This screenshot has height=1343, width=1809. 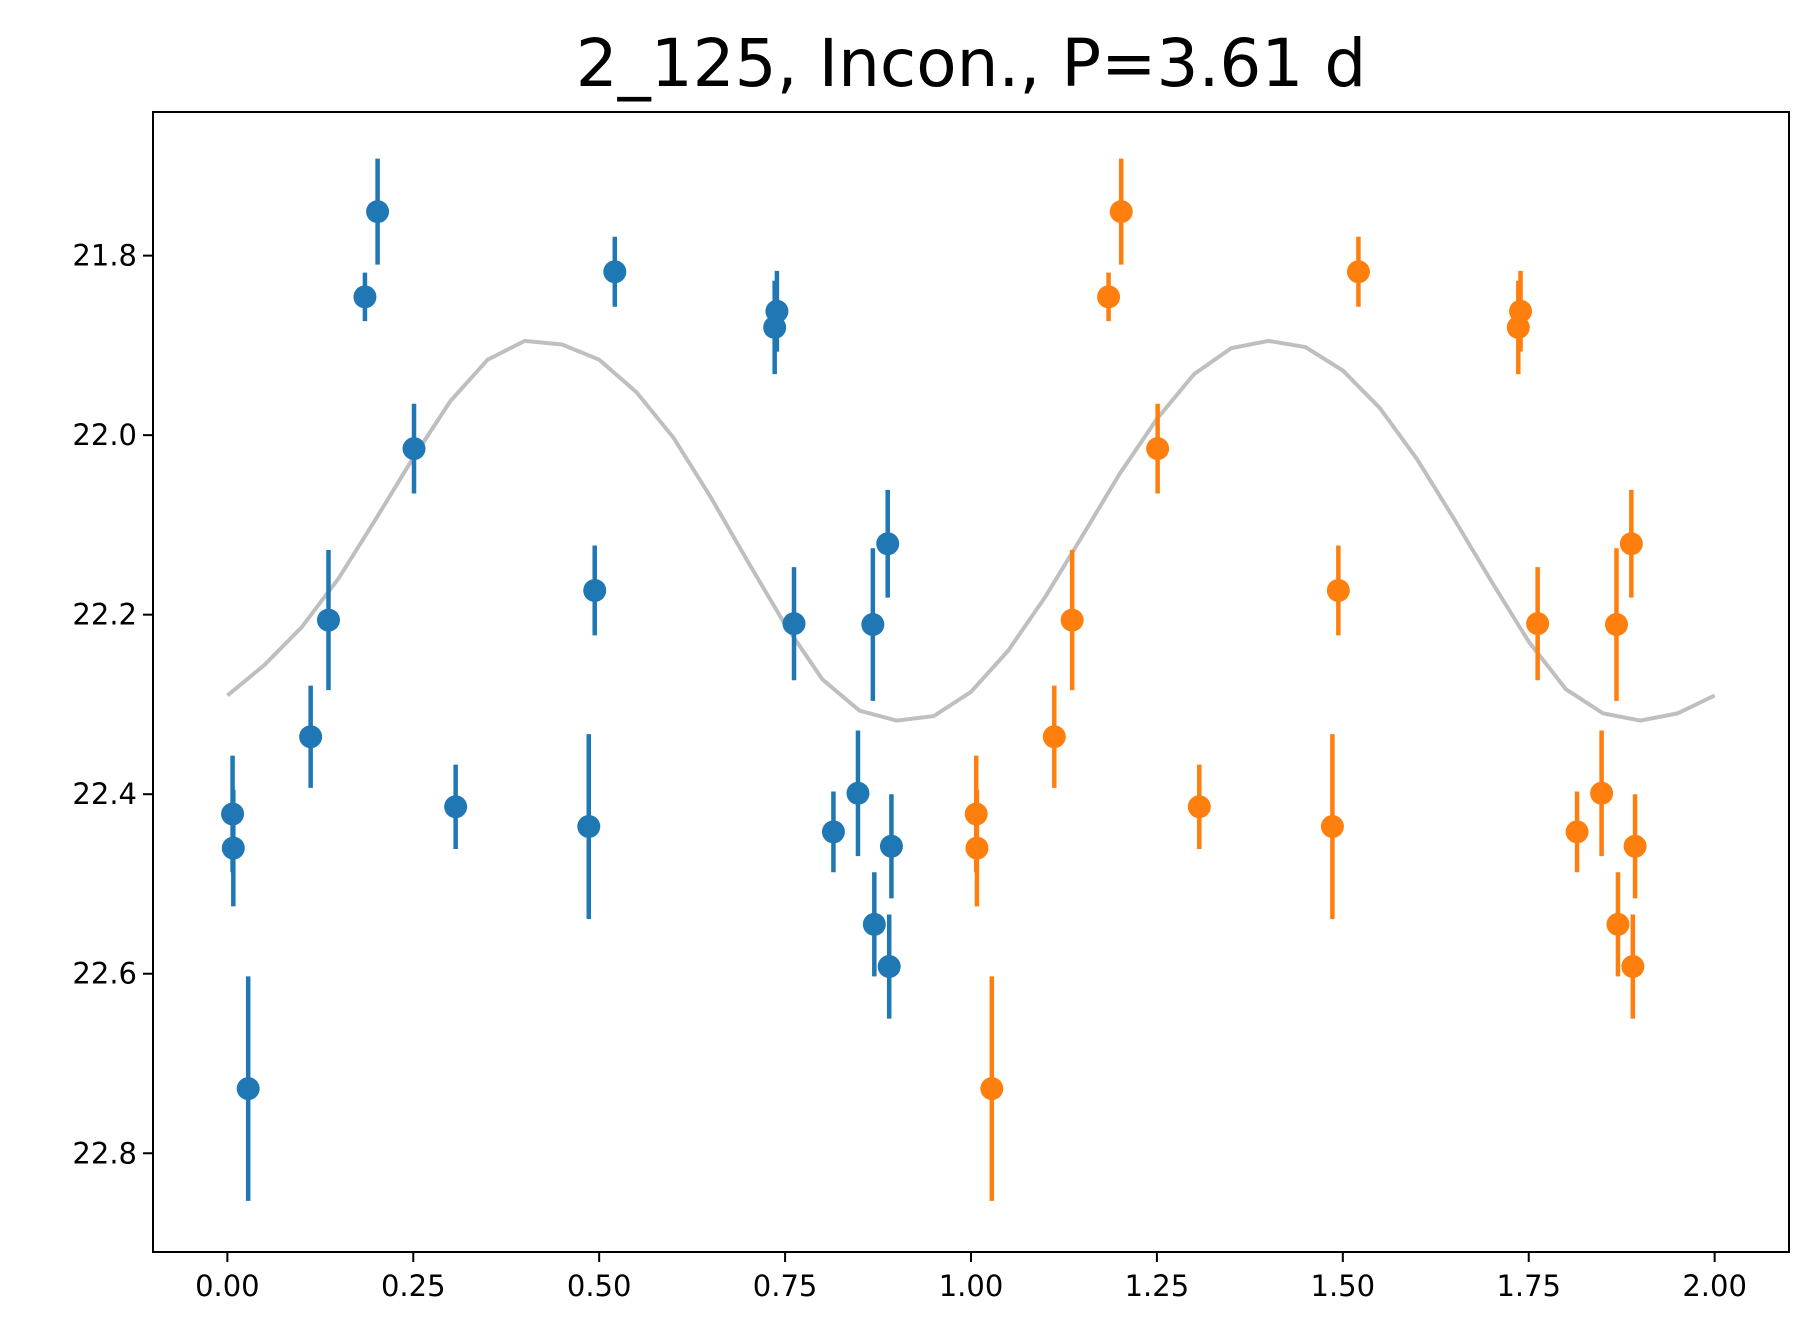 I want to click on x-tick-label: 0.25, so click(x=413, y=1286).